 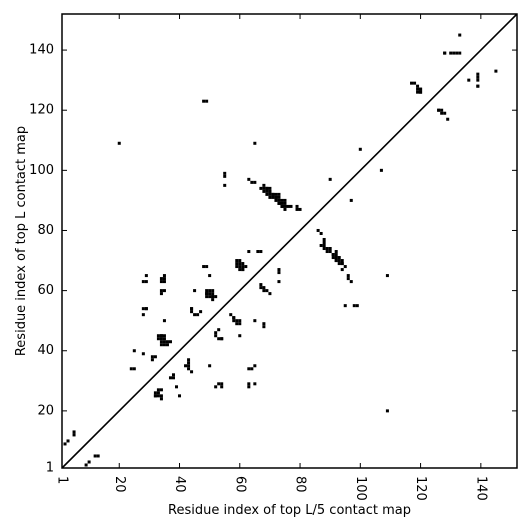 I want to click on x-tick-label: 80, so click(x=300, y=484).